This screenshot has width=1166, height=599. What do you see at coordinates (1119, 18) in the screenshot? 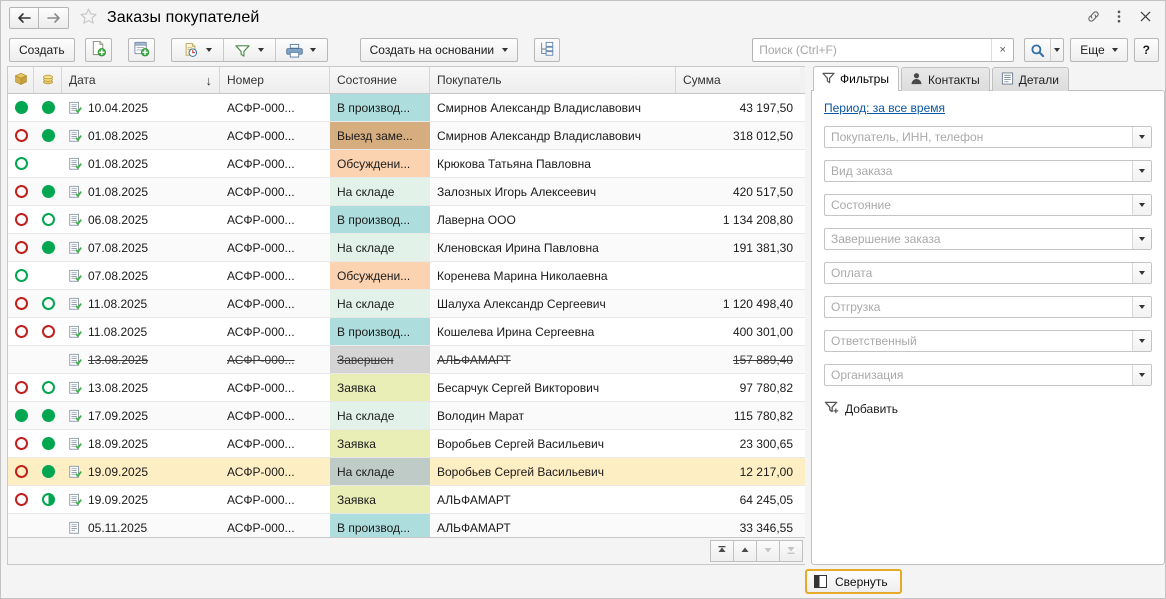
I see `more-menu-button` at bounding box center [1119, 18].